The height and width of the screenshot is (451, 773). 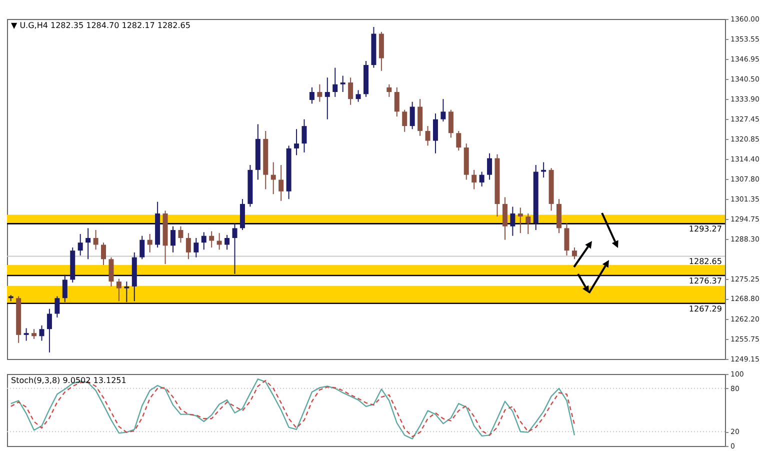 I want to click on ref-line-label: 1293.27, so click(x=705, y=229).